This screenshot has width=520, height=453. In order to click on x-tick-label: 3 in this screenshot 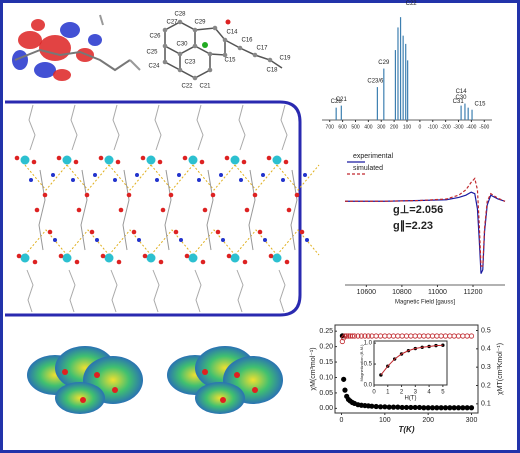, I will do `click(416, 393)`.